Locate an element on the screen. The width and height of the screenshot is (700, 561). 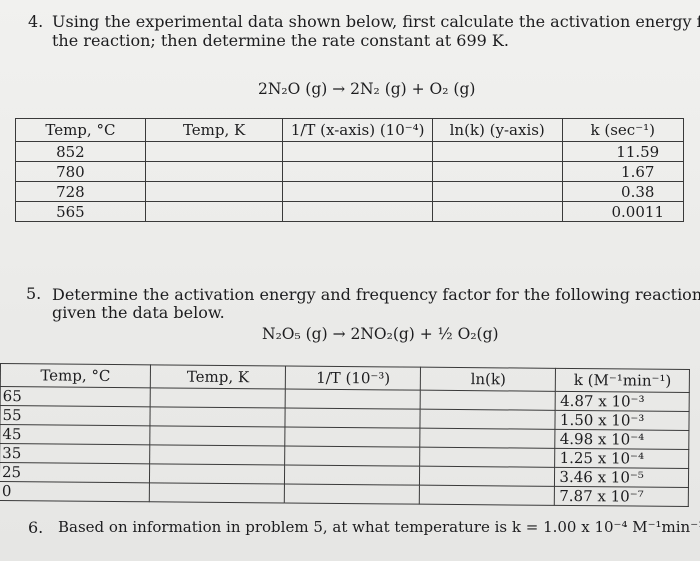
q6-number: 6. is located at coordinates (36, 527).